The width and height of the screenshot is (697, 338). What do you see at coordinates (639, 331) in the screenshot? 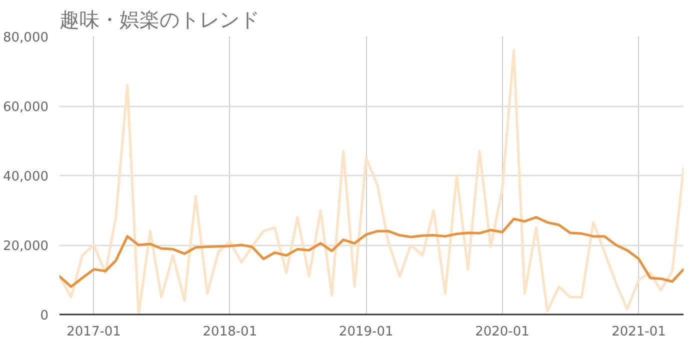
I see `x-tick-label: 2021-01` at bounding box center [639, 331].